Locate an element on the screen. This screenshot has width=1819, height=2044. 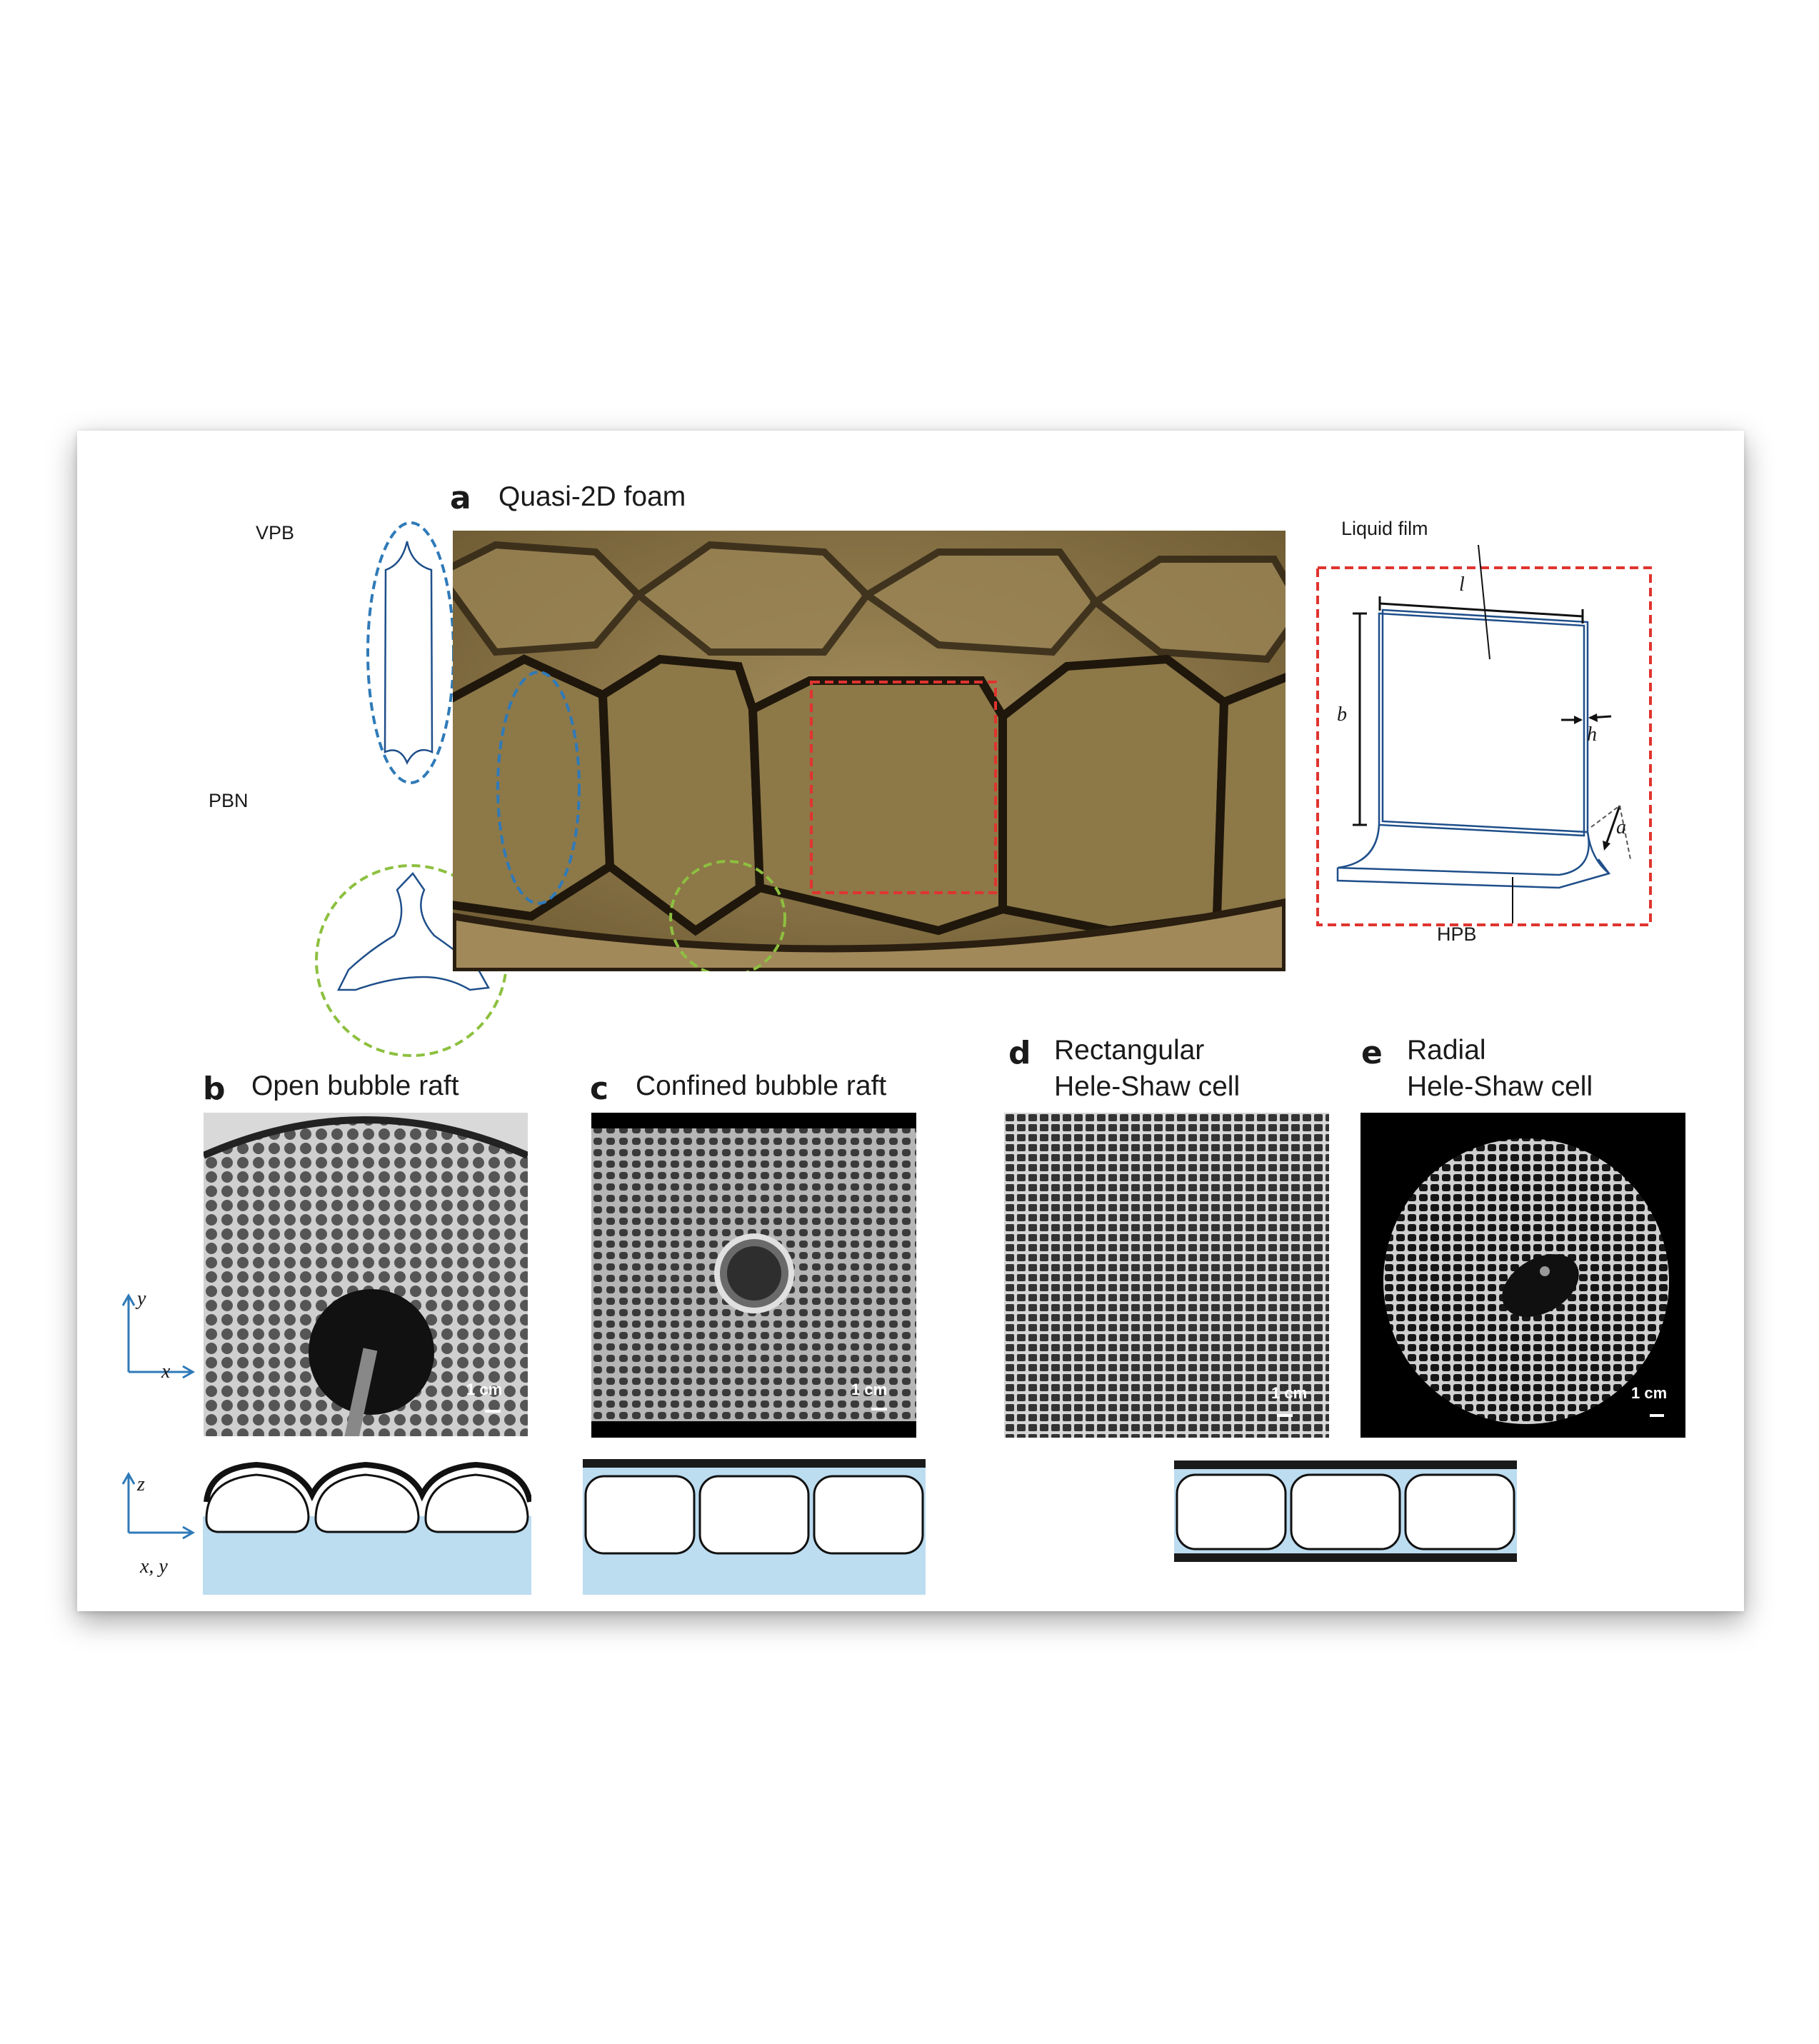
panel-a-letter: a is located at coordinates (460, 498).